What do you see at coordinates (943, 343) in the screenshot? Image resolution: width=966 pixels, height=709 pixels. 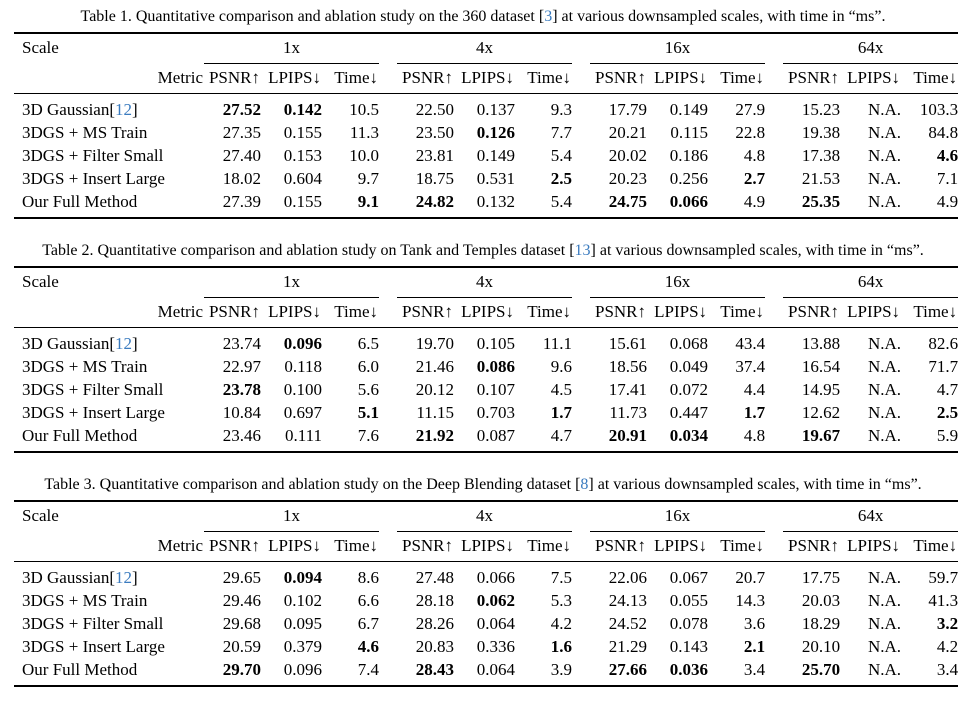 I see `value-cell: 82.6` at bounding box center [943, 343].